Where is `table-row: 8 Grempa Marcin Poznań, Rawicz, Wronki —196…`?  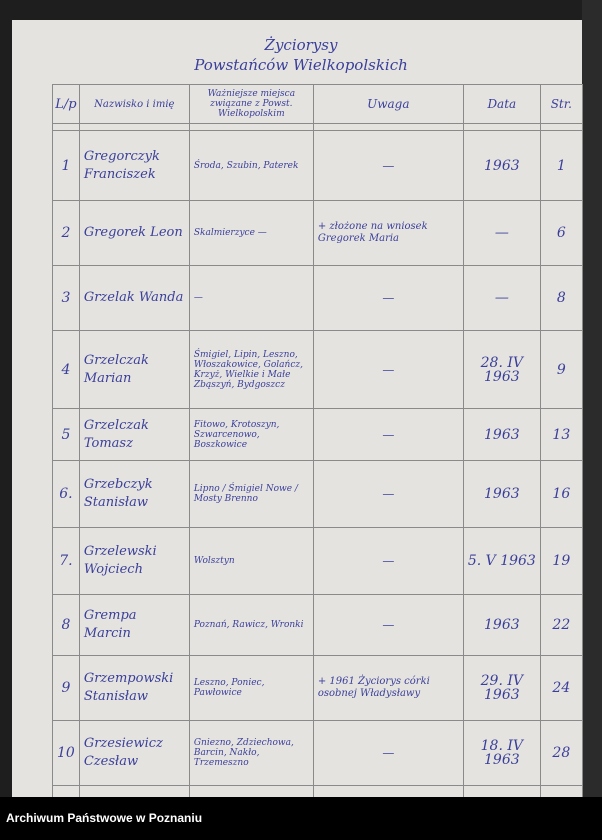 table-row: 8 Grempa Marcin Poznań, Rawicz, Wronki —196… is located at coordinates (317, 625).